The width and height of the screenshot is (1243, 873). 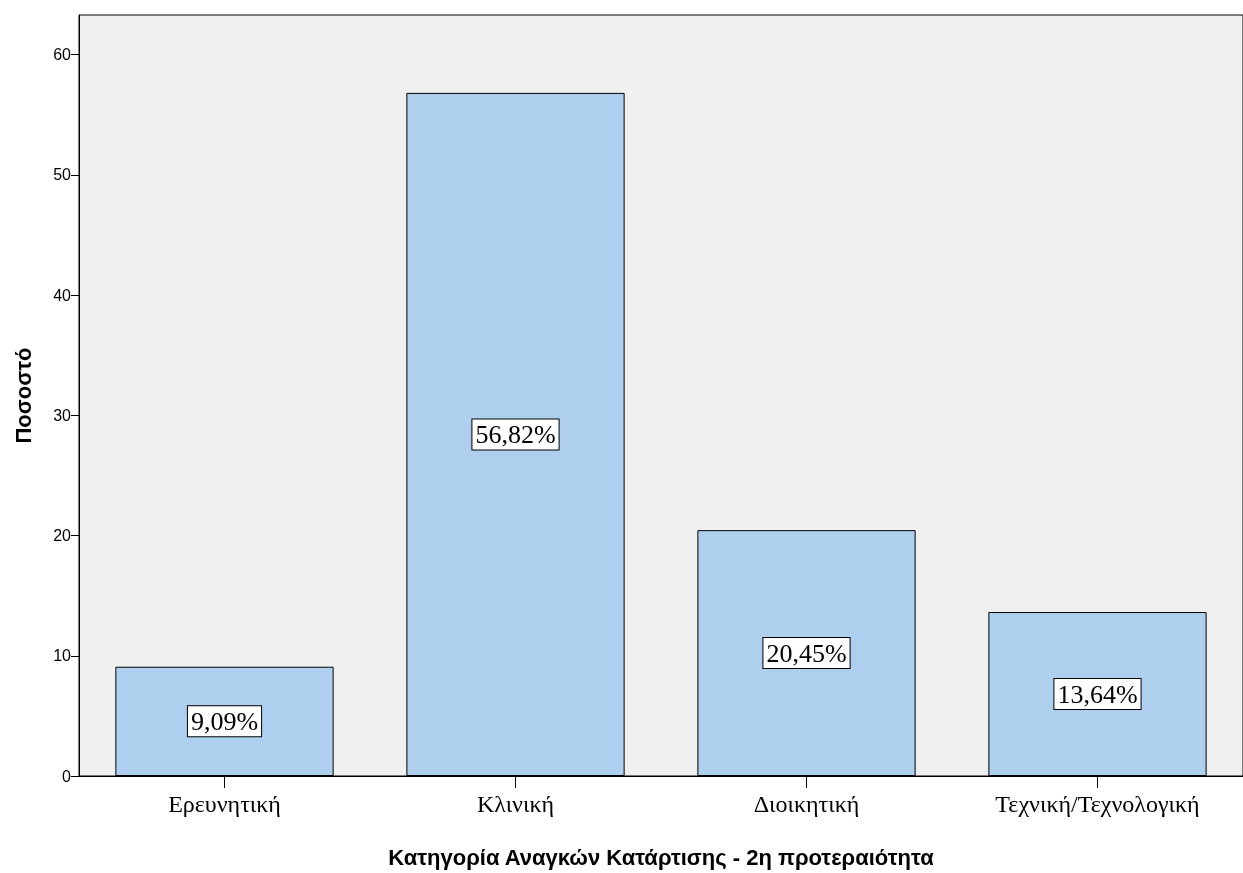 What do you see at coordinates (224, 804) in the screenshot?
I see `x-tick-label: Ερευνητική` at bounding box center [224, 804].